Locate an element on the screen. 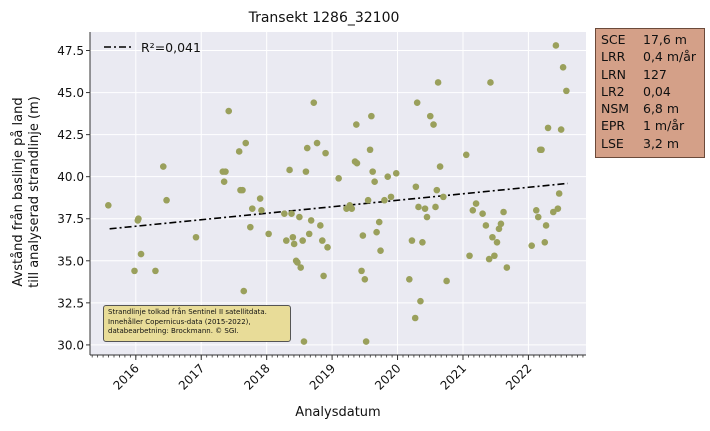 The height and width of the screenshot is (431, 710). stat-key: LRR is located at coordinates (613, 57).